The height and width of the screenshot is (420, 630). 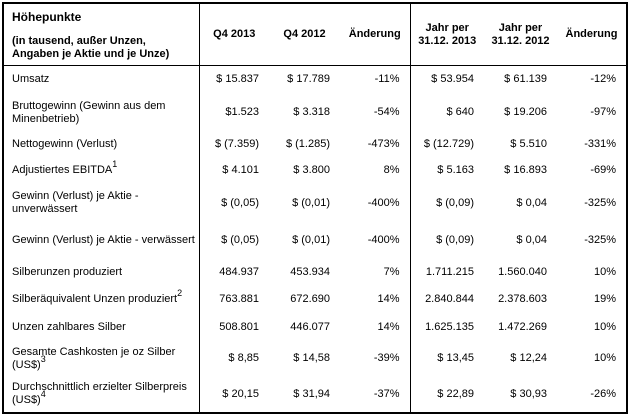 I want to click on cell-change-year: -12%, so click(x=603, y=79).